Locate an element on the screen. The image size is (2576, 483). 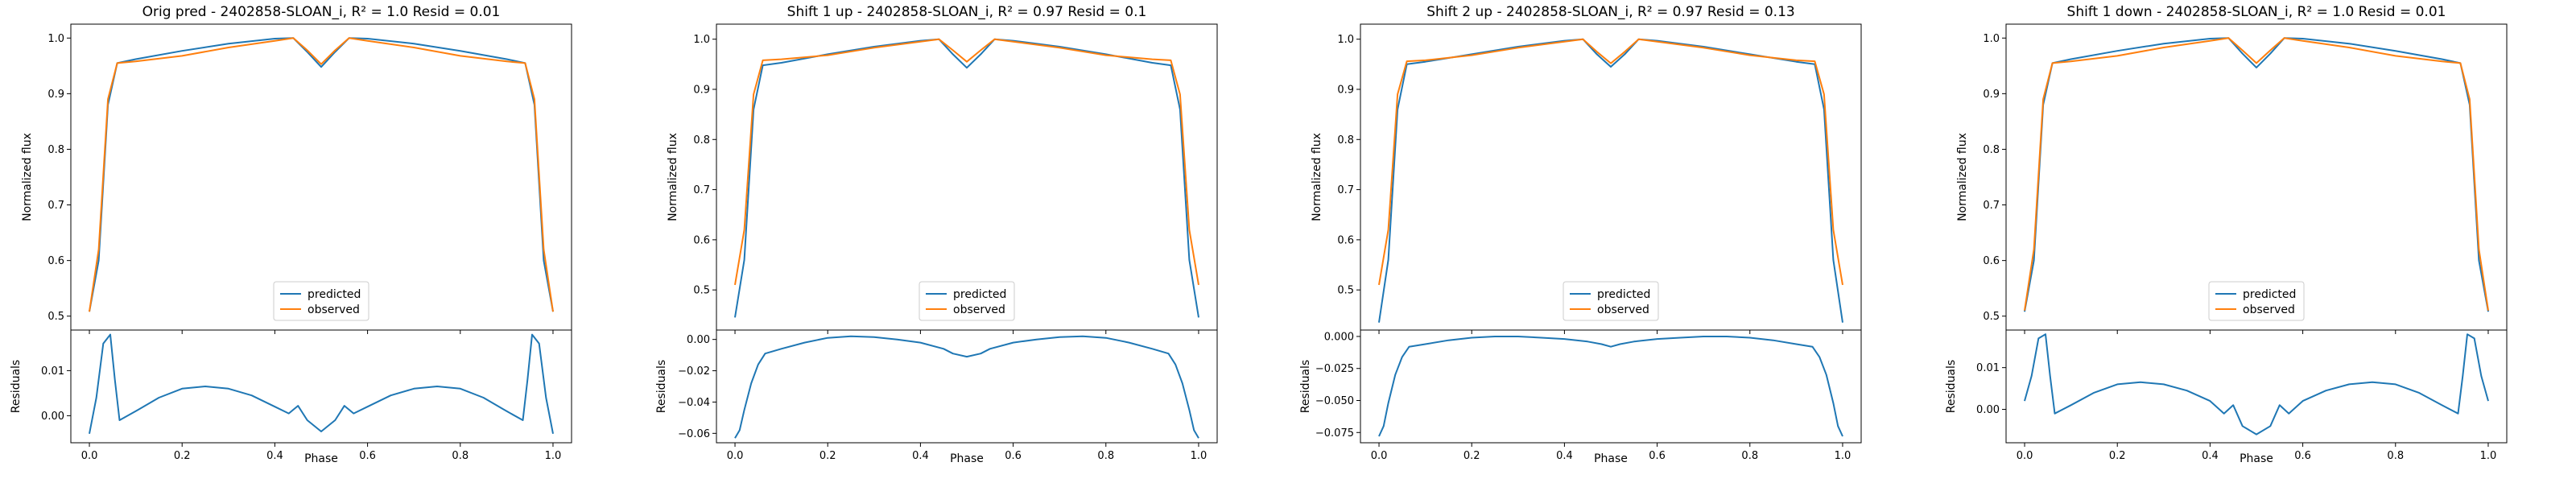
resid-y-tick-label: −0.04 is located at coordinates (694, 403).